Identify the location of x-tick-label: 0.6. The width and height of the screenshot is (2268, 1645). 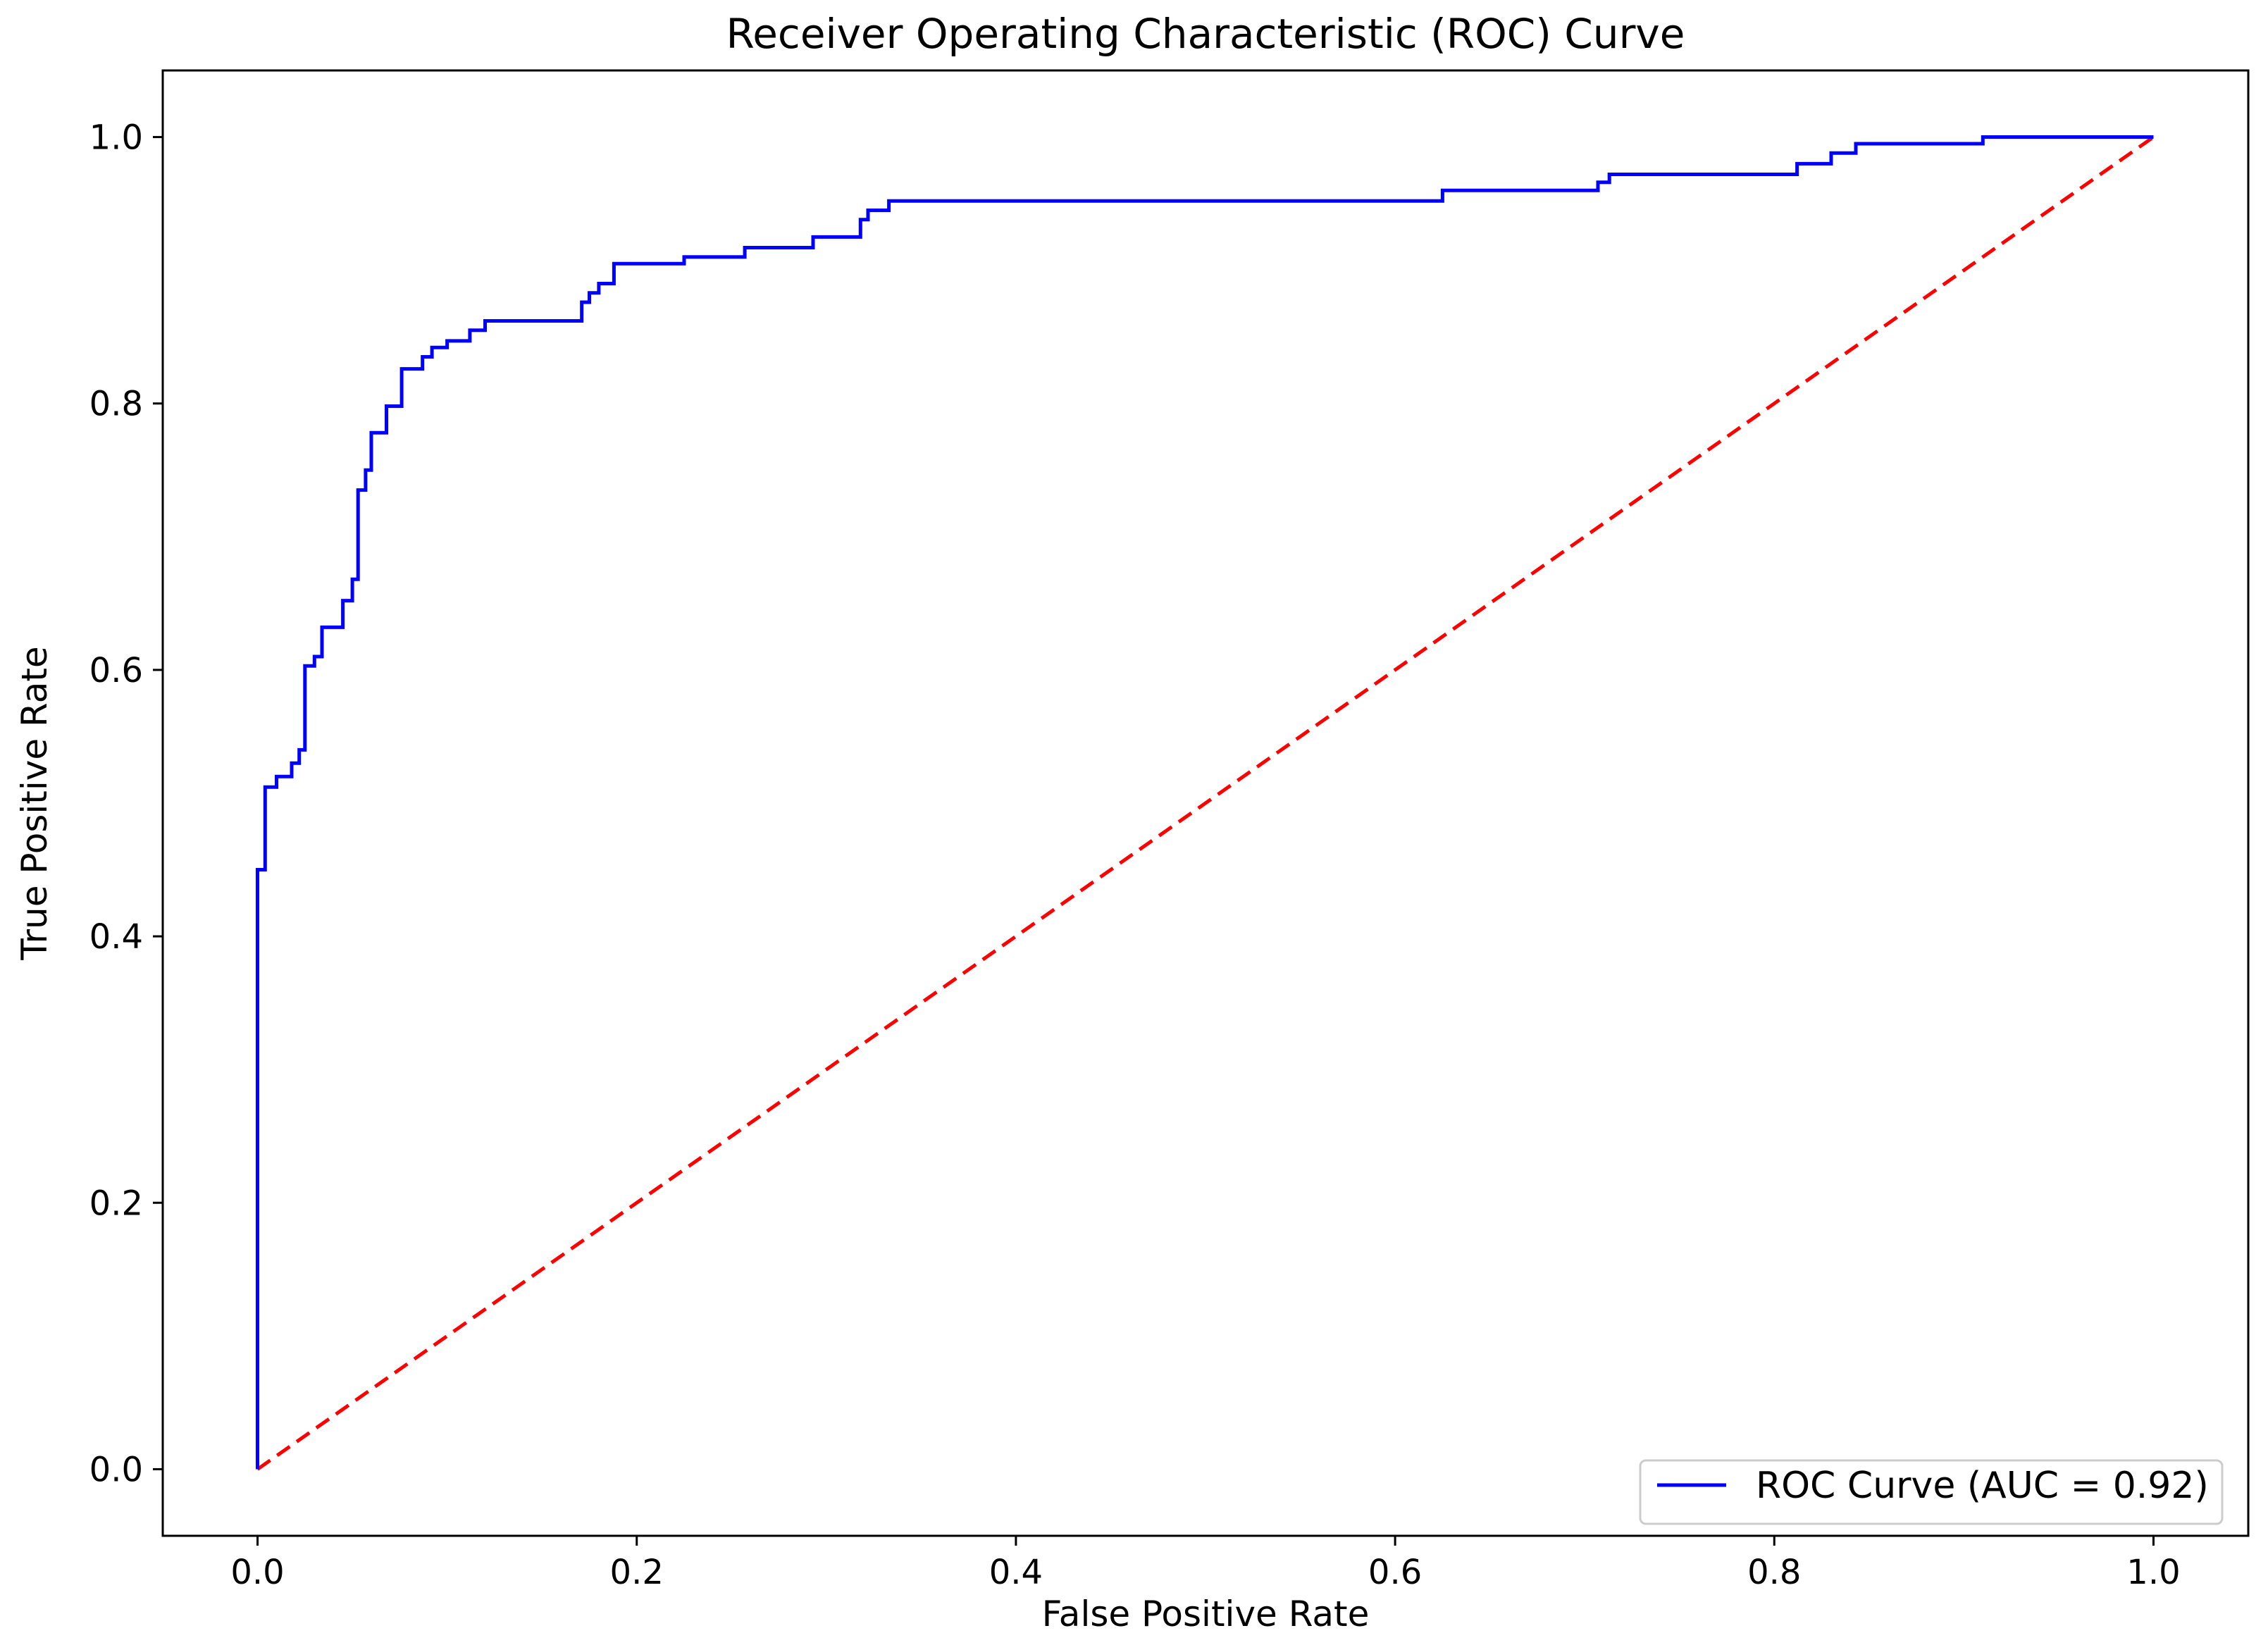
(1395, 1572).